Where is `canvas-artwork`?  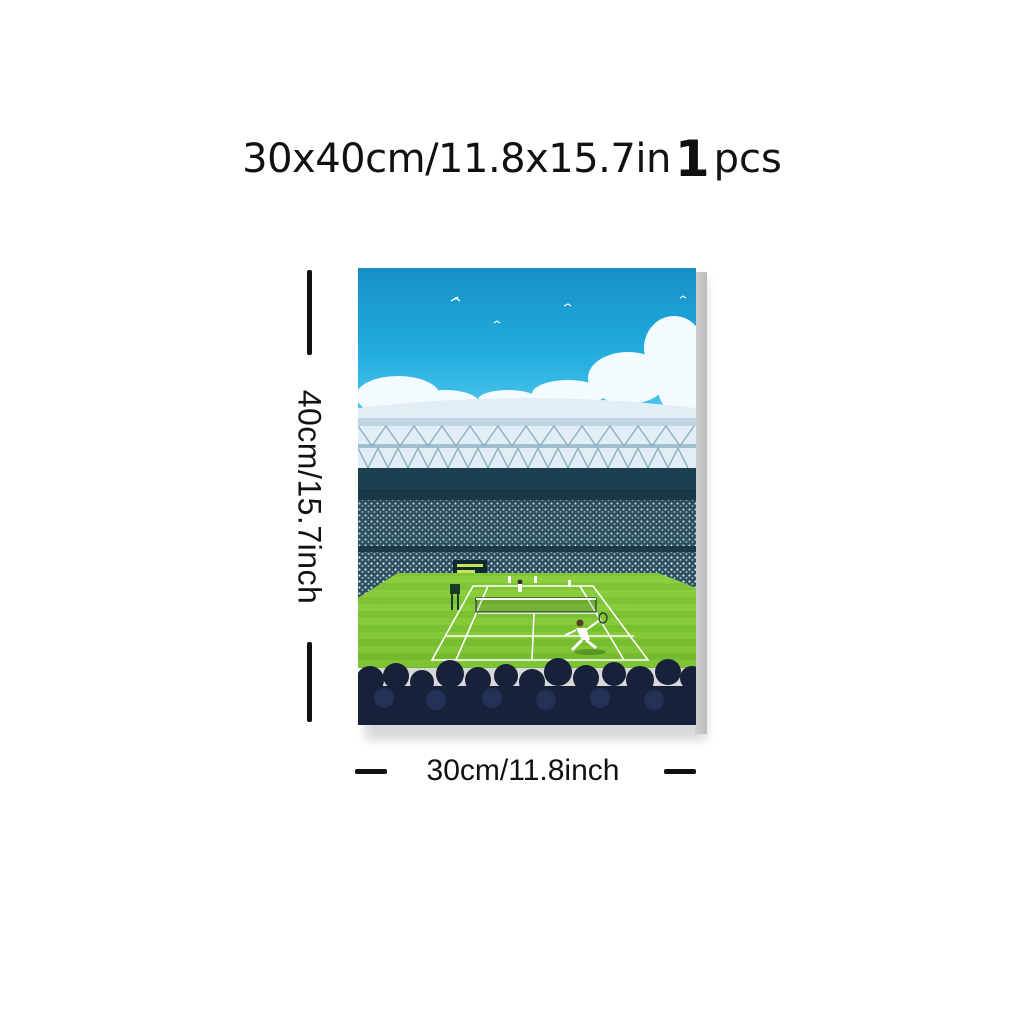 canvas-artwork is located at coordinates (527, 496).